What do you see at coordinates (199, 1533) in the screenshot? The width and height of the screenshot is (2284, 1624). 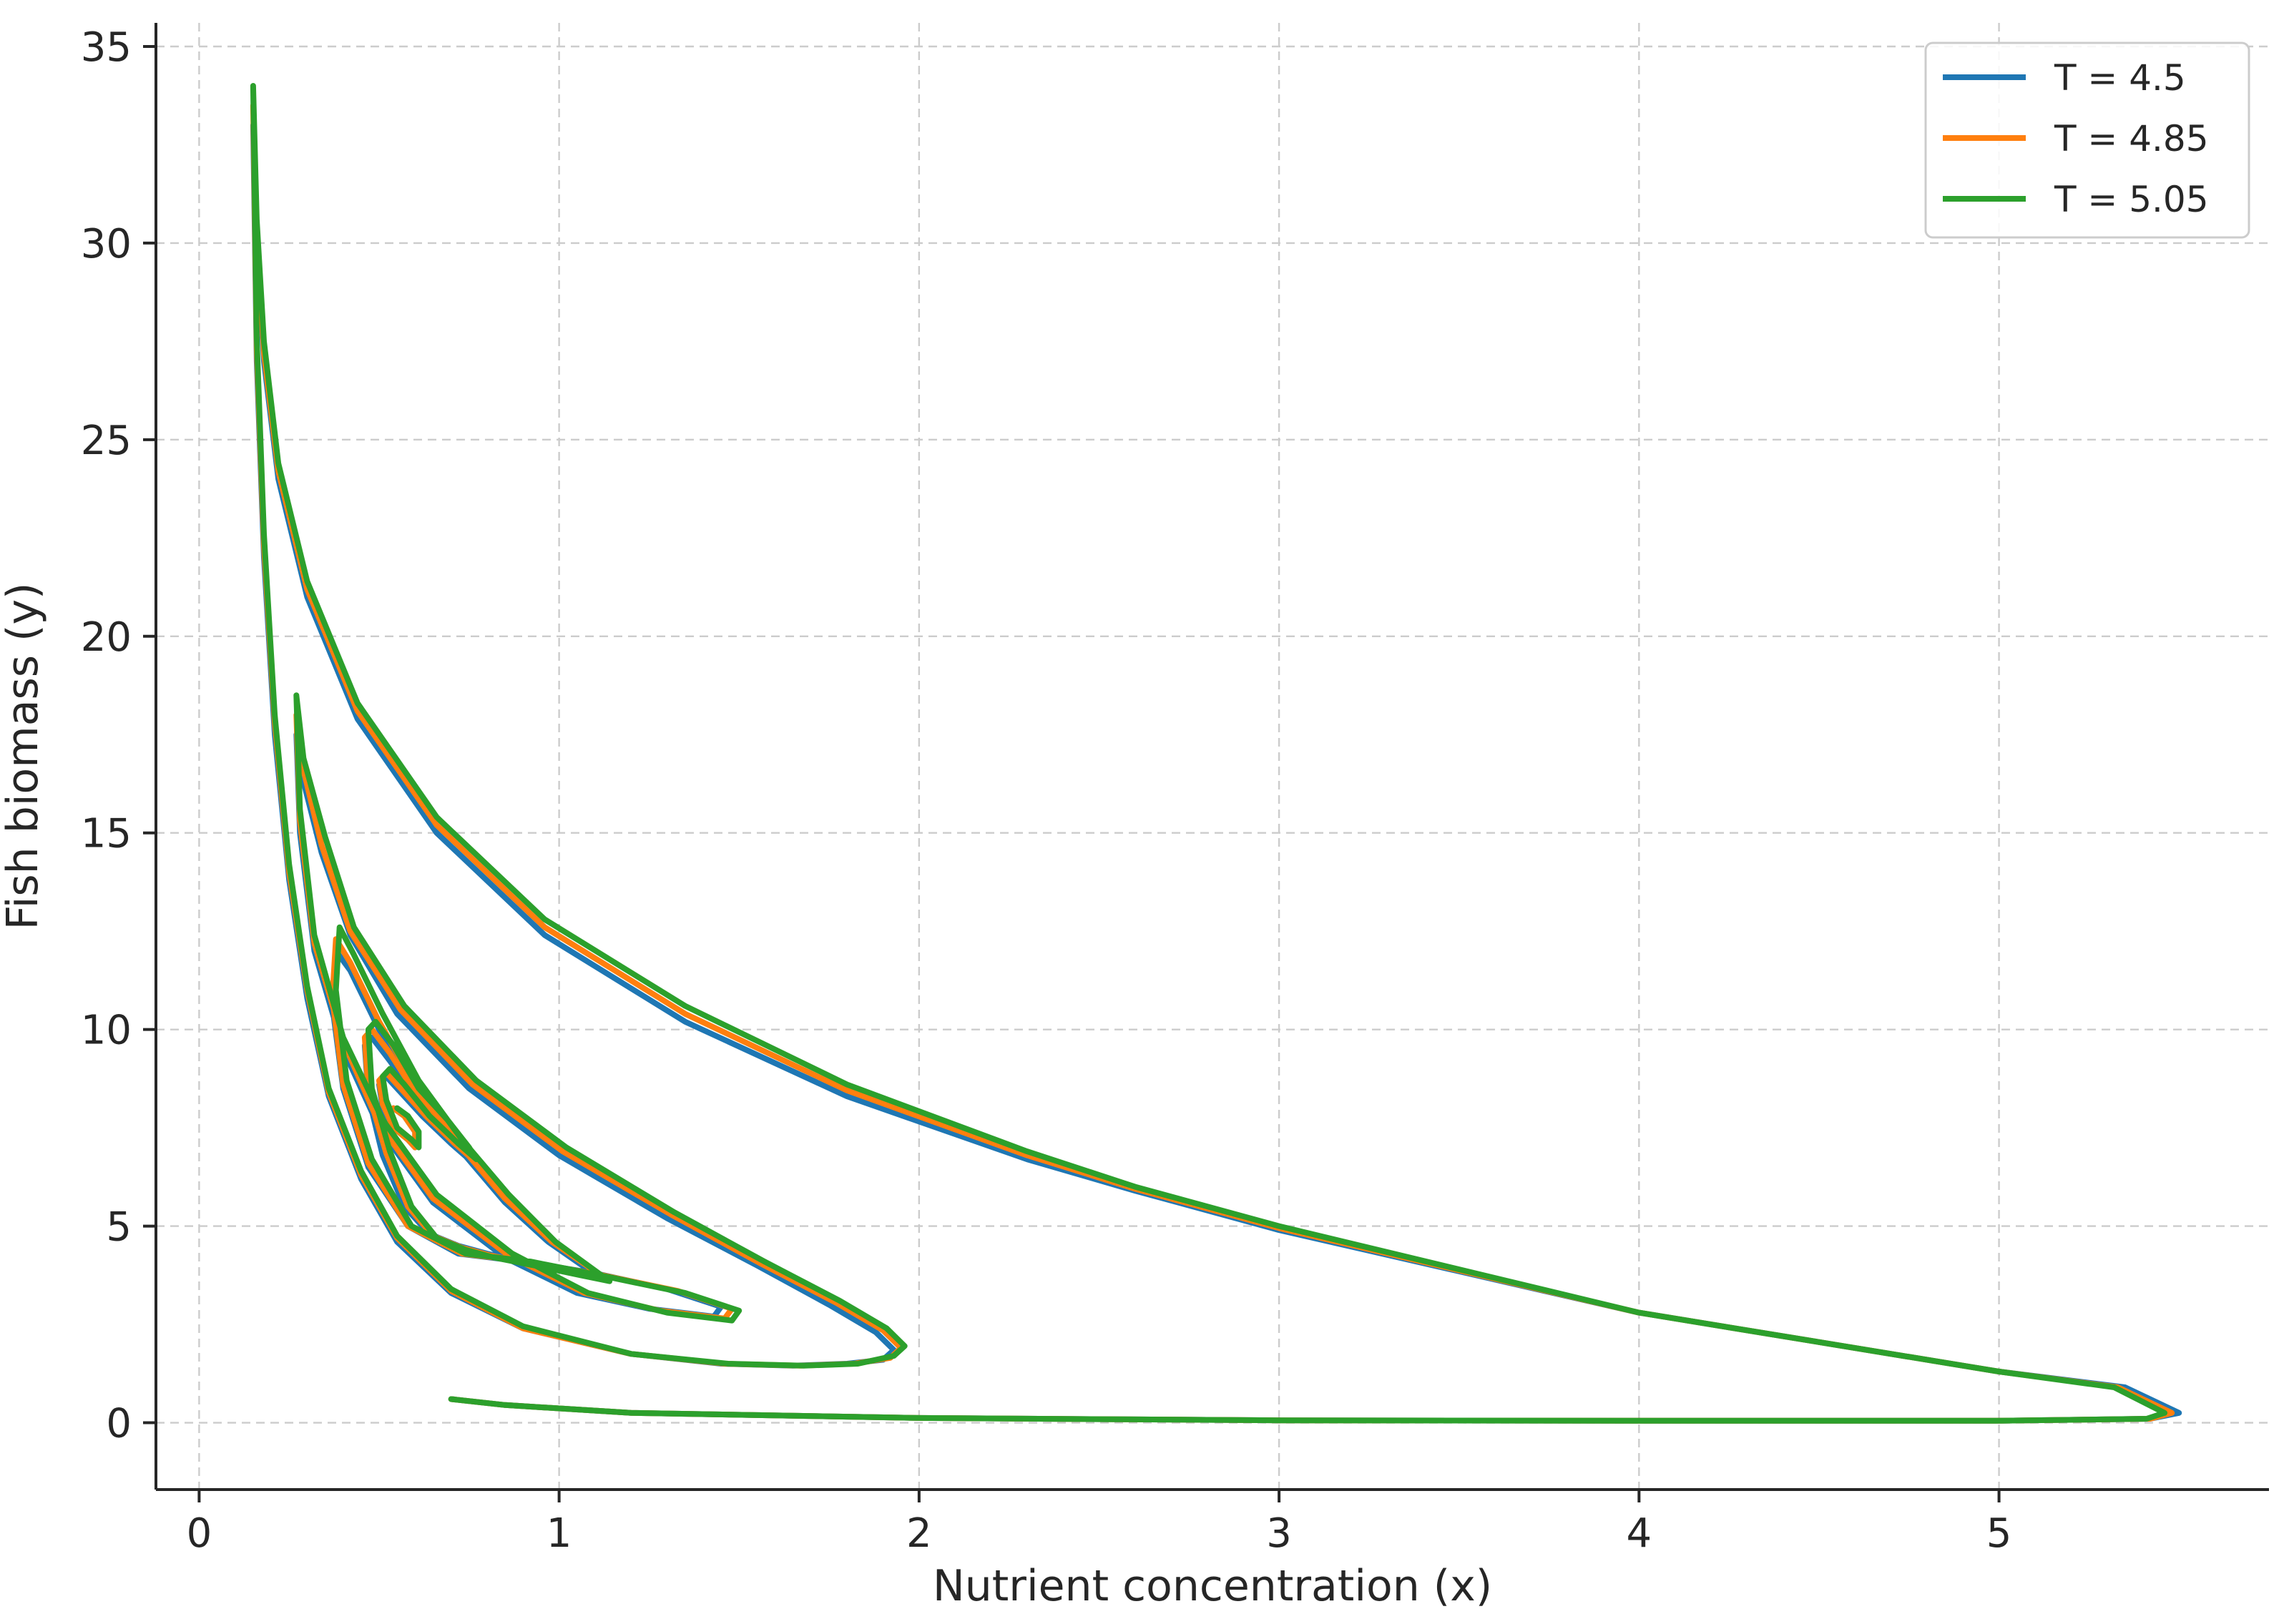 I see `x-tick-label: 0` at bounding box center [199, 1533].